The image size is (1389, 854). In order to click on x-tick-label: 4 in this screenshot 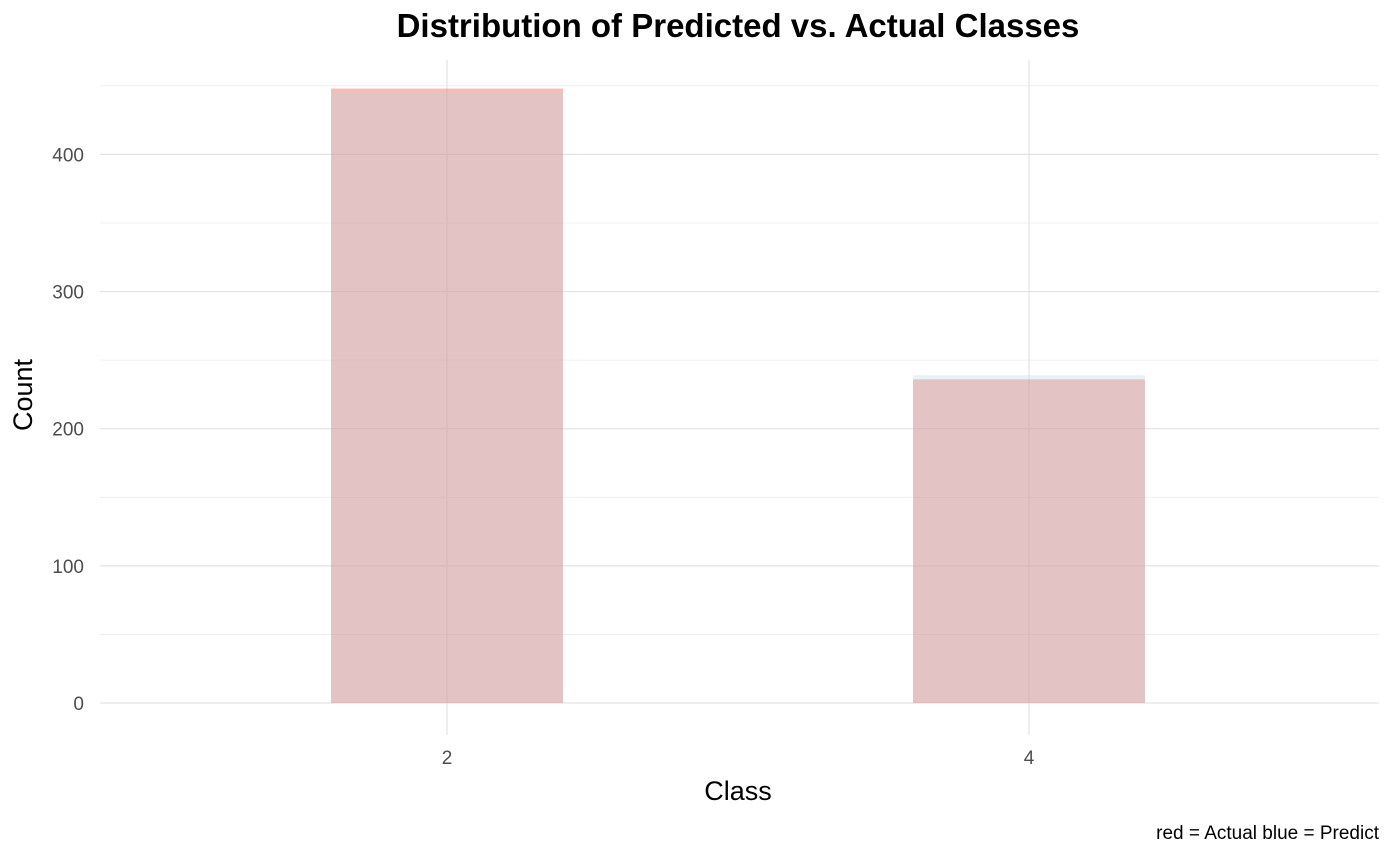, I will do `click(1029, 758)`.